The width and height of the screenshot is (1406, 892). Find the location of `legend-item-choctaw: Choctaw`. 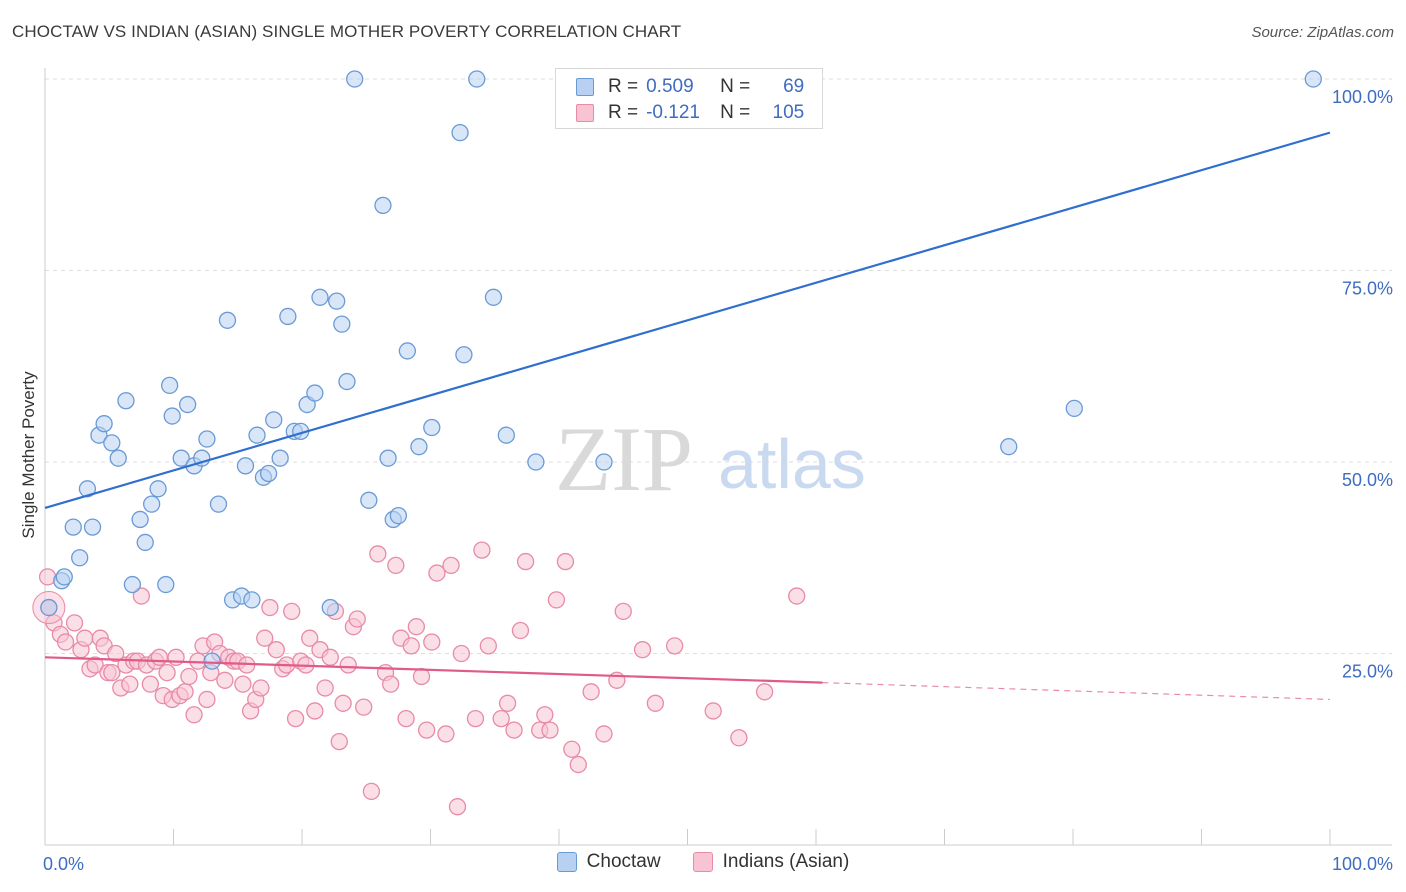

legend-item-choctaw: Choctaw is located at coordinates (608, 862).